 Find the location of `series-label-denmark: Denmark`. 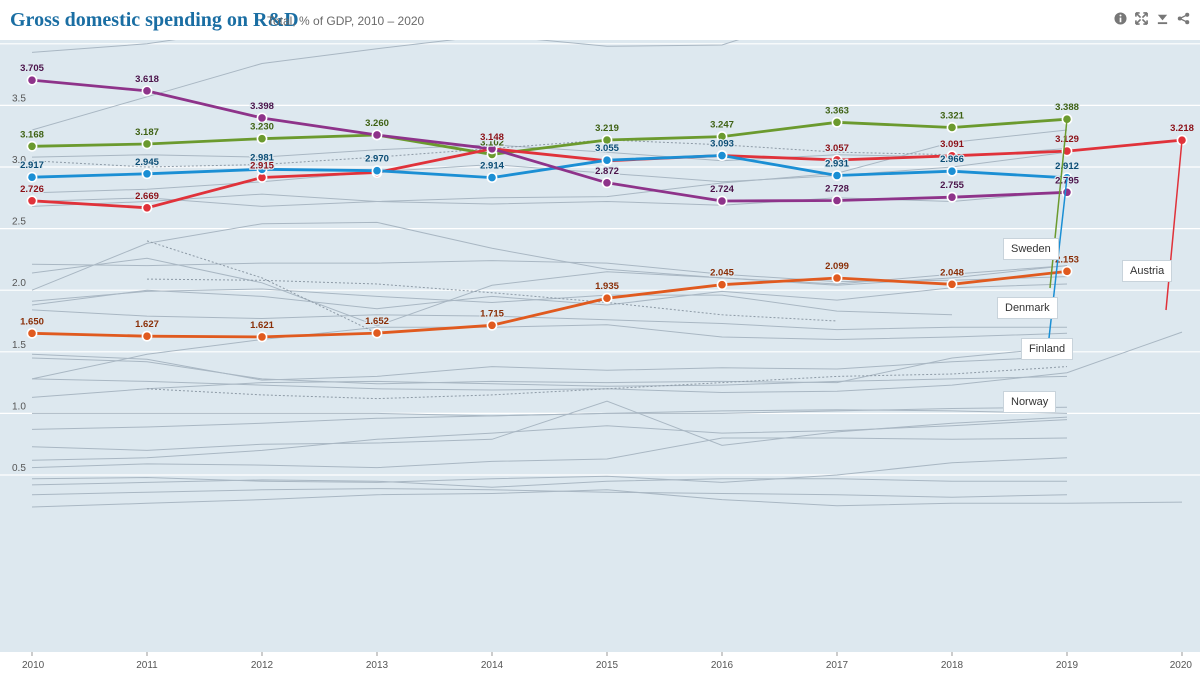

series-label-denmark: Denmark is located at coordinates (1027, 308).